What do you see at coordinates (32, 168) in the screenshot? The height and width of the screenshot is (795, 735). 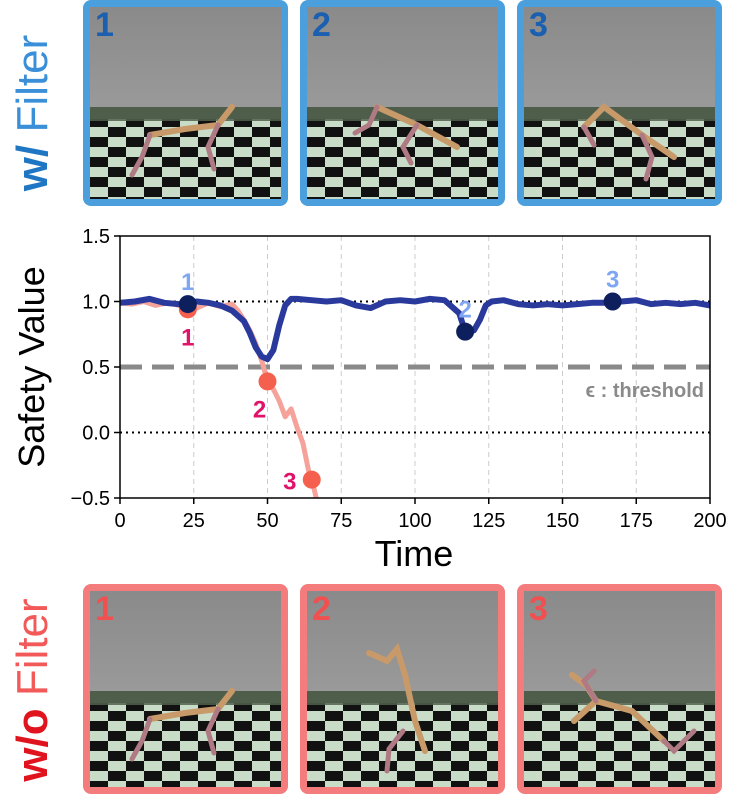 I see `top-row-label-prefix: w/` at bounding box center [32, 168].